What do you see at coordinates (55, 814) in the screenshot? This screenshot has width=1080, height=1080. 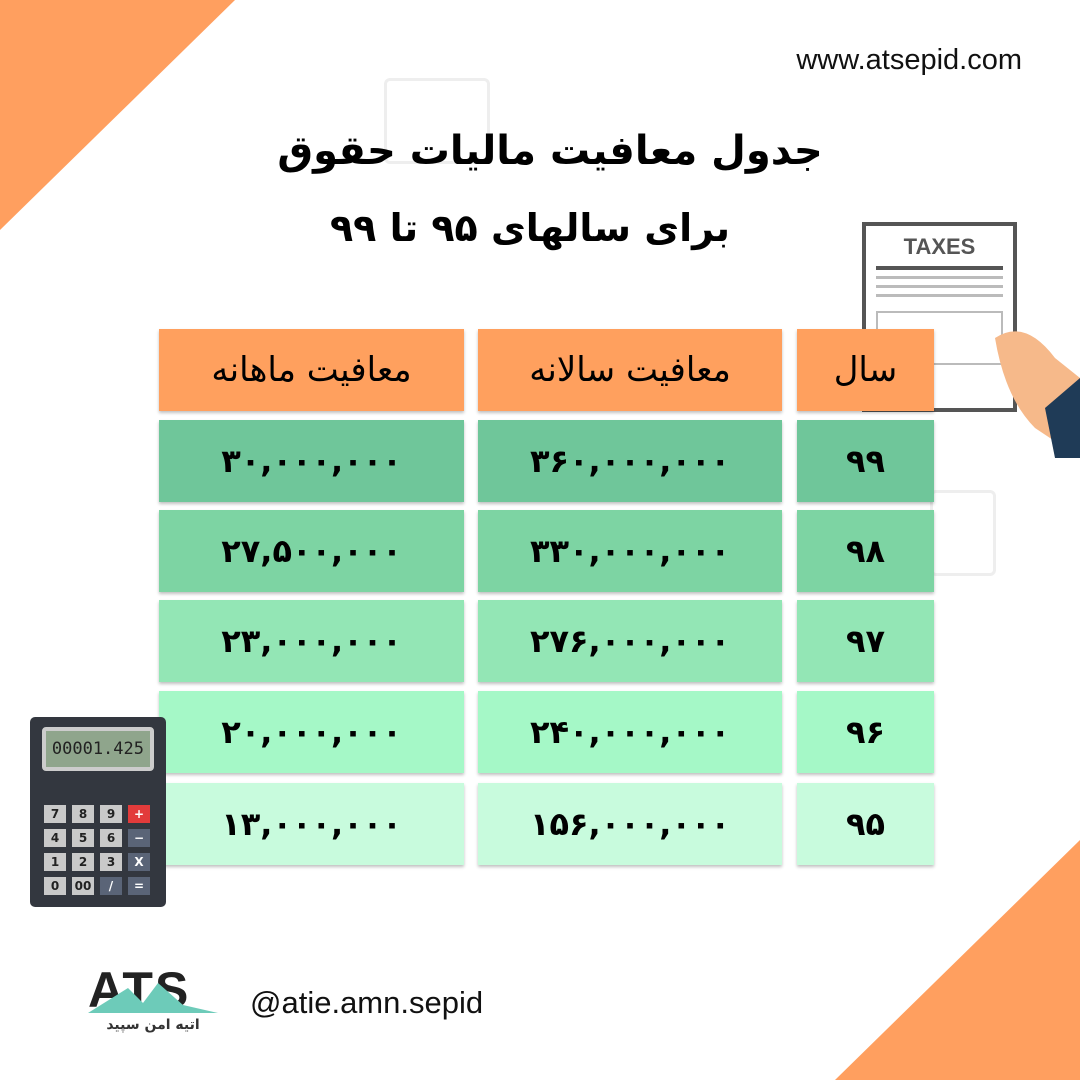 I see `calculator-key: 7` at bounding box center [55, 814].